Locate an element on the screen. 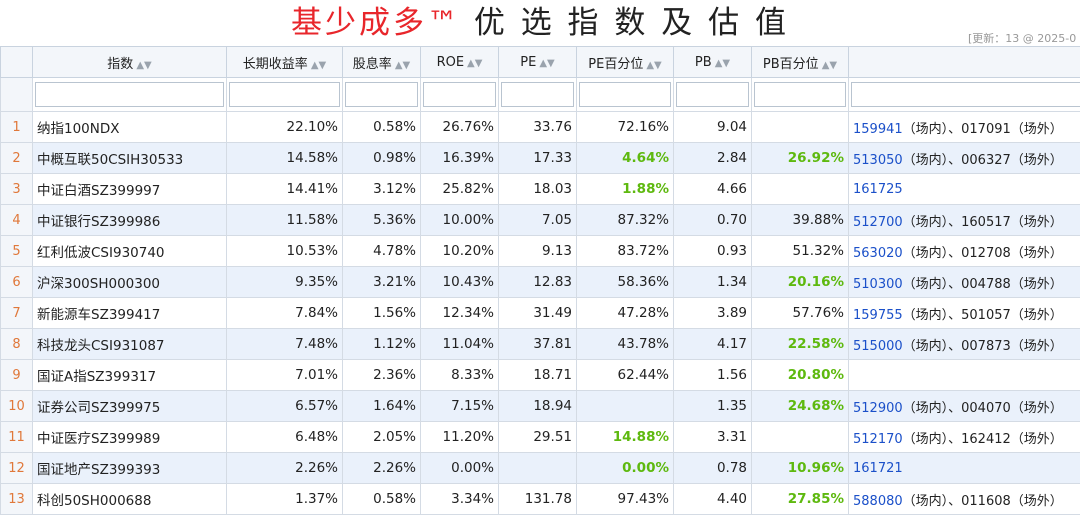 The image size is (1080, 515). filter-dividend-input is located at coordinates (381, 94).